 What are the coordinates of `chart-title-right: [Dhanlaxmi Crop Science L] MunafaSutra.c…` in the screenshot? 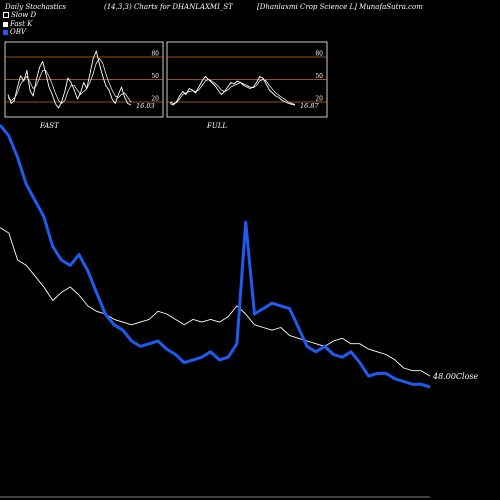 It's located at (340, 7).